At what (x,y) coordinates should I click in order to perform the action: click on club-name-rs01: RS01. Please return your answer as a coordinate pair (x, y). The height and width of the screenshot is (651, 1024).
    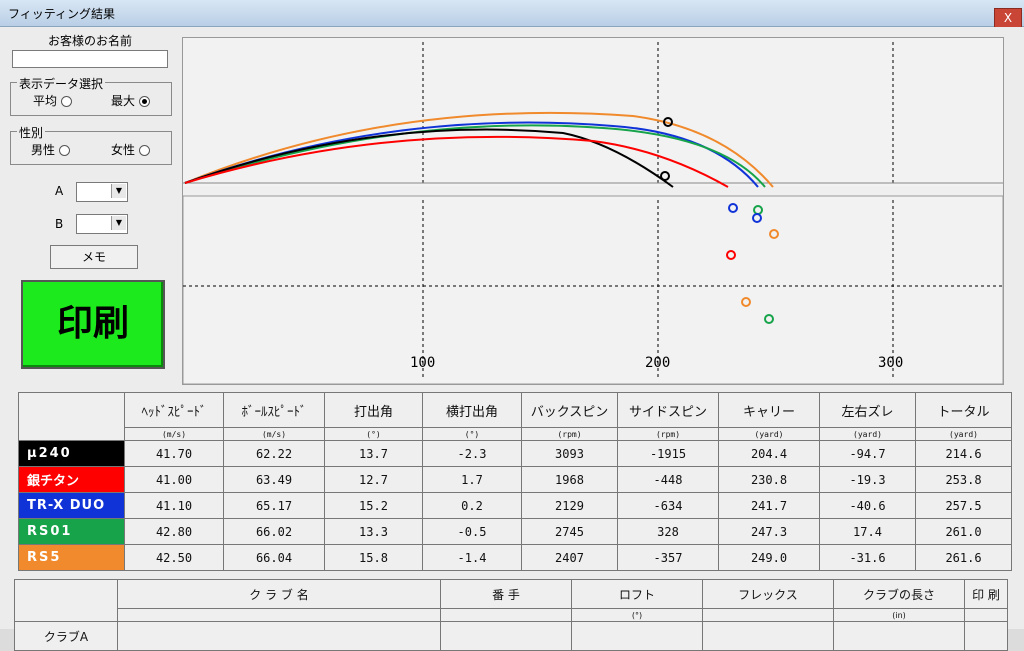
    Looking at the image, I should click on (71, 531).